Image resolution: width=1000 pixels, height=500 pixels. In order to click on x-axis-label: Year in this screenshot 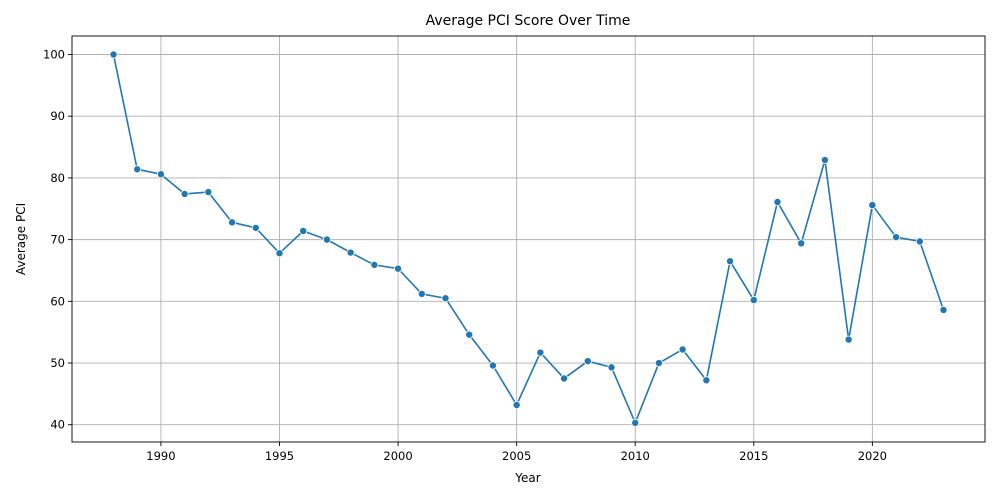, I will do `click(527, 478)`.